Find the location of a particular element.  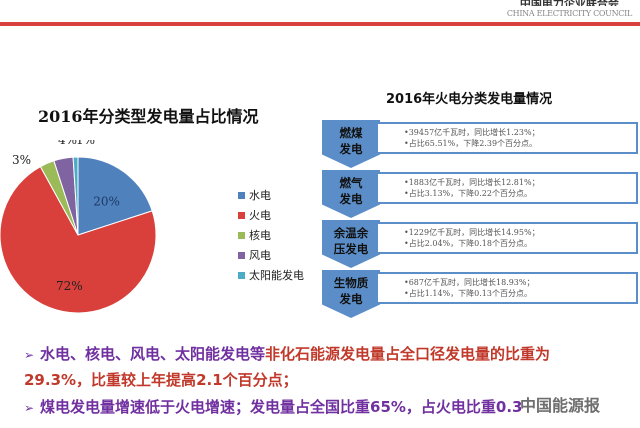

row-line: •1883亿千瓦时，同比增长12.81%； is located at coordinates (472, 182).